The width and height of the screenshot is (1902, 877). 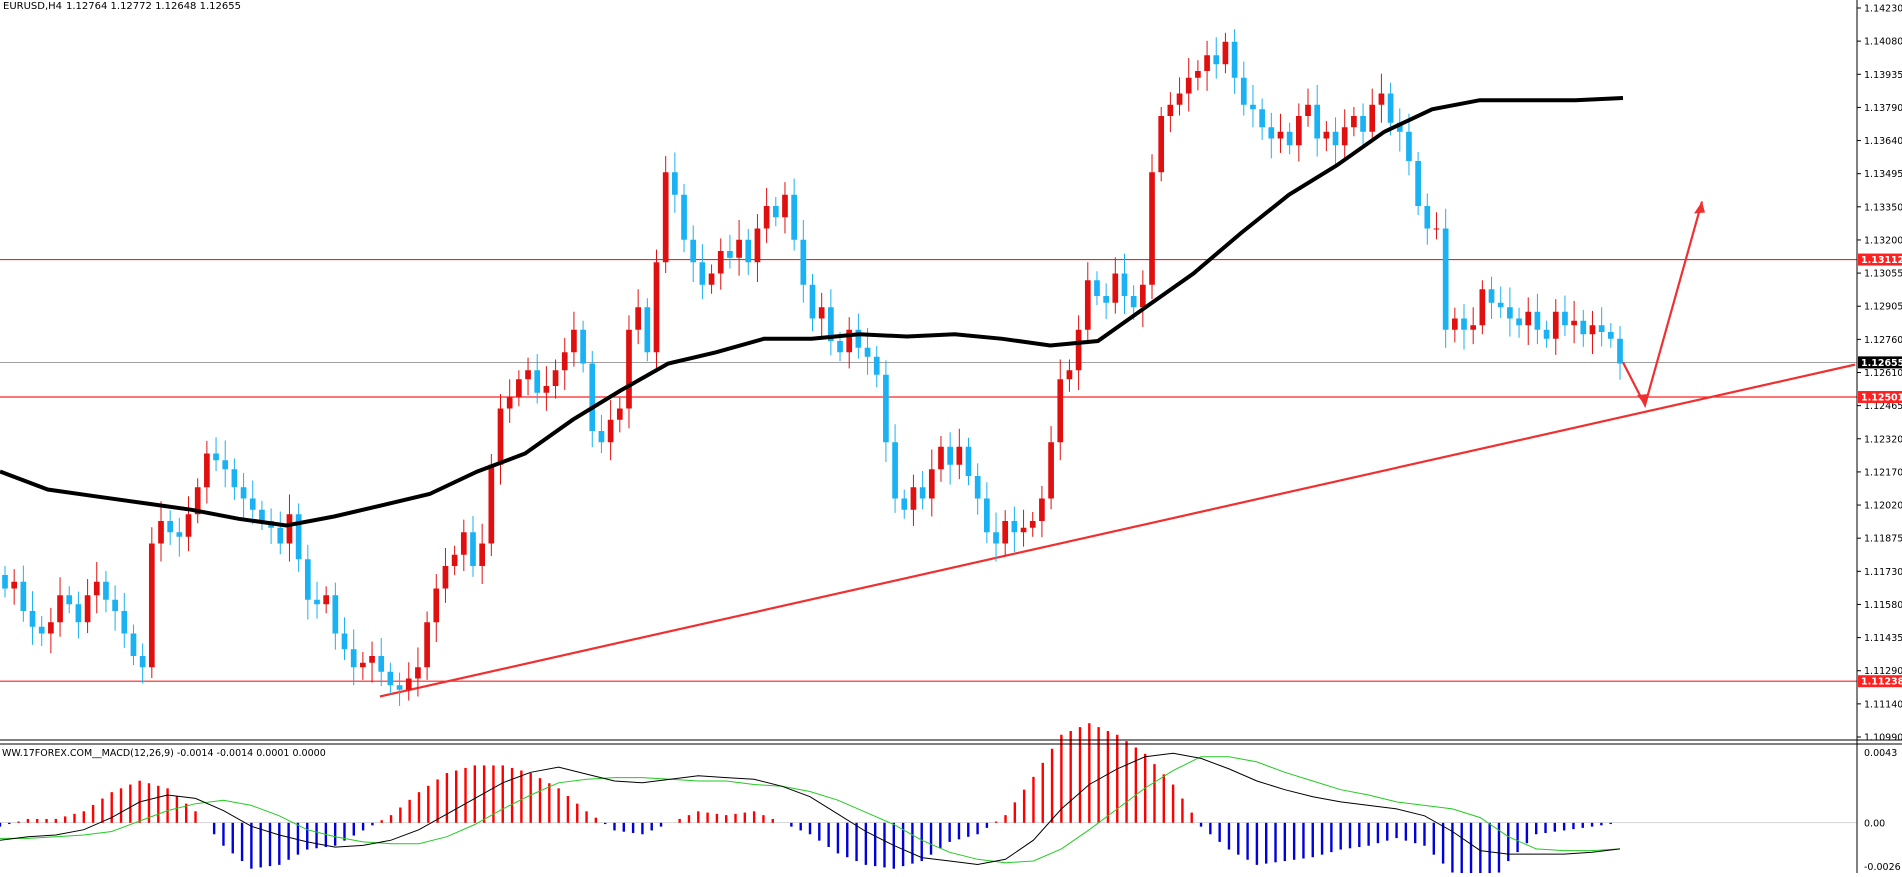 What do you see at coordinates (1883, 406) in the screenshot?
I see `y-tick-label: 1.12465` at bounding box center [1883, 406].